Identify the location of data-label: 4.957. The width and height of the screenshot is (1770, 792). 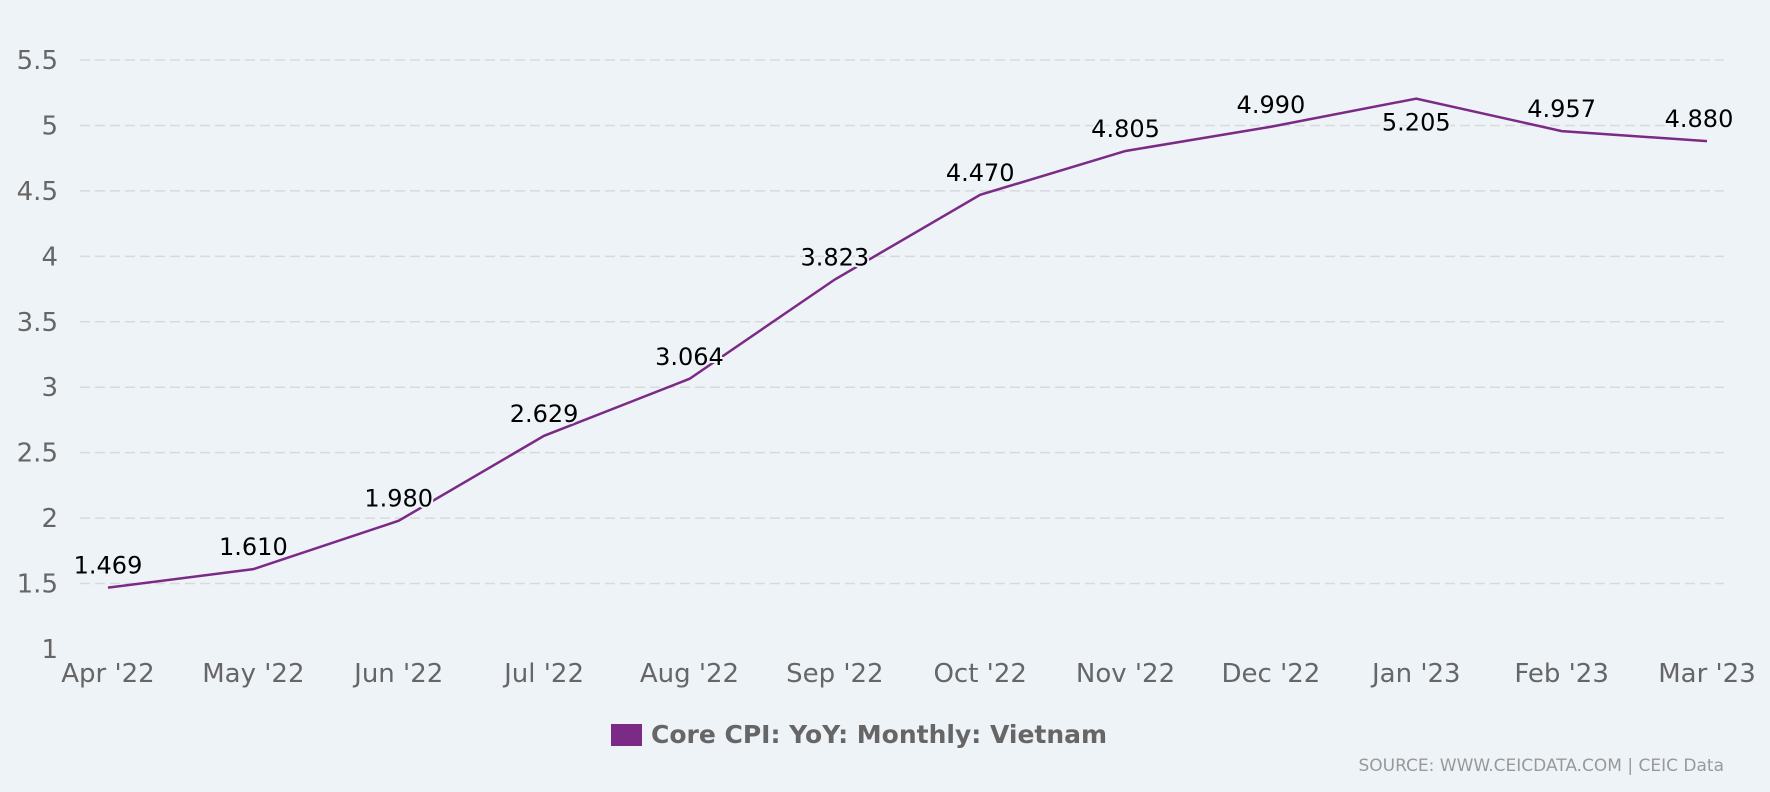
(1561, 109).